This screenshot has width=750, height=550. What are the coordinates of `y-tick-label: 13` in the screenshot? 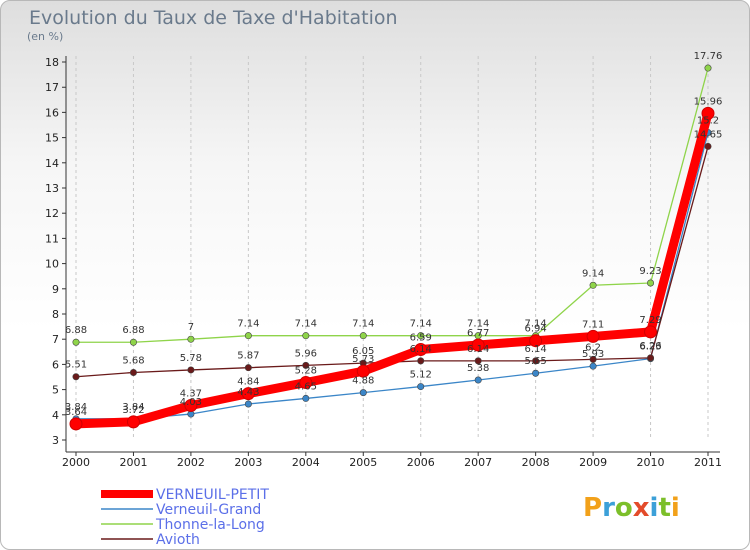 It's located at (52, 188).